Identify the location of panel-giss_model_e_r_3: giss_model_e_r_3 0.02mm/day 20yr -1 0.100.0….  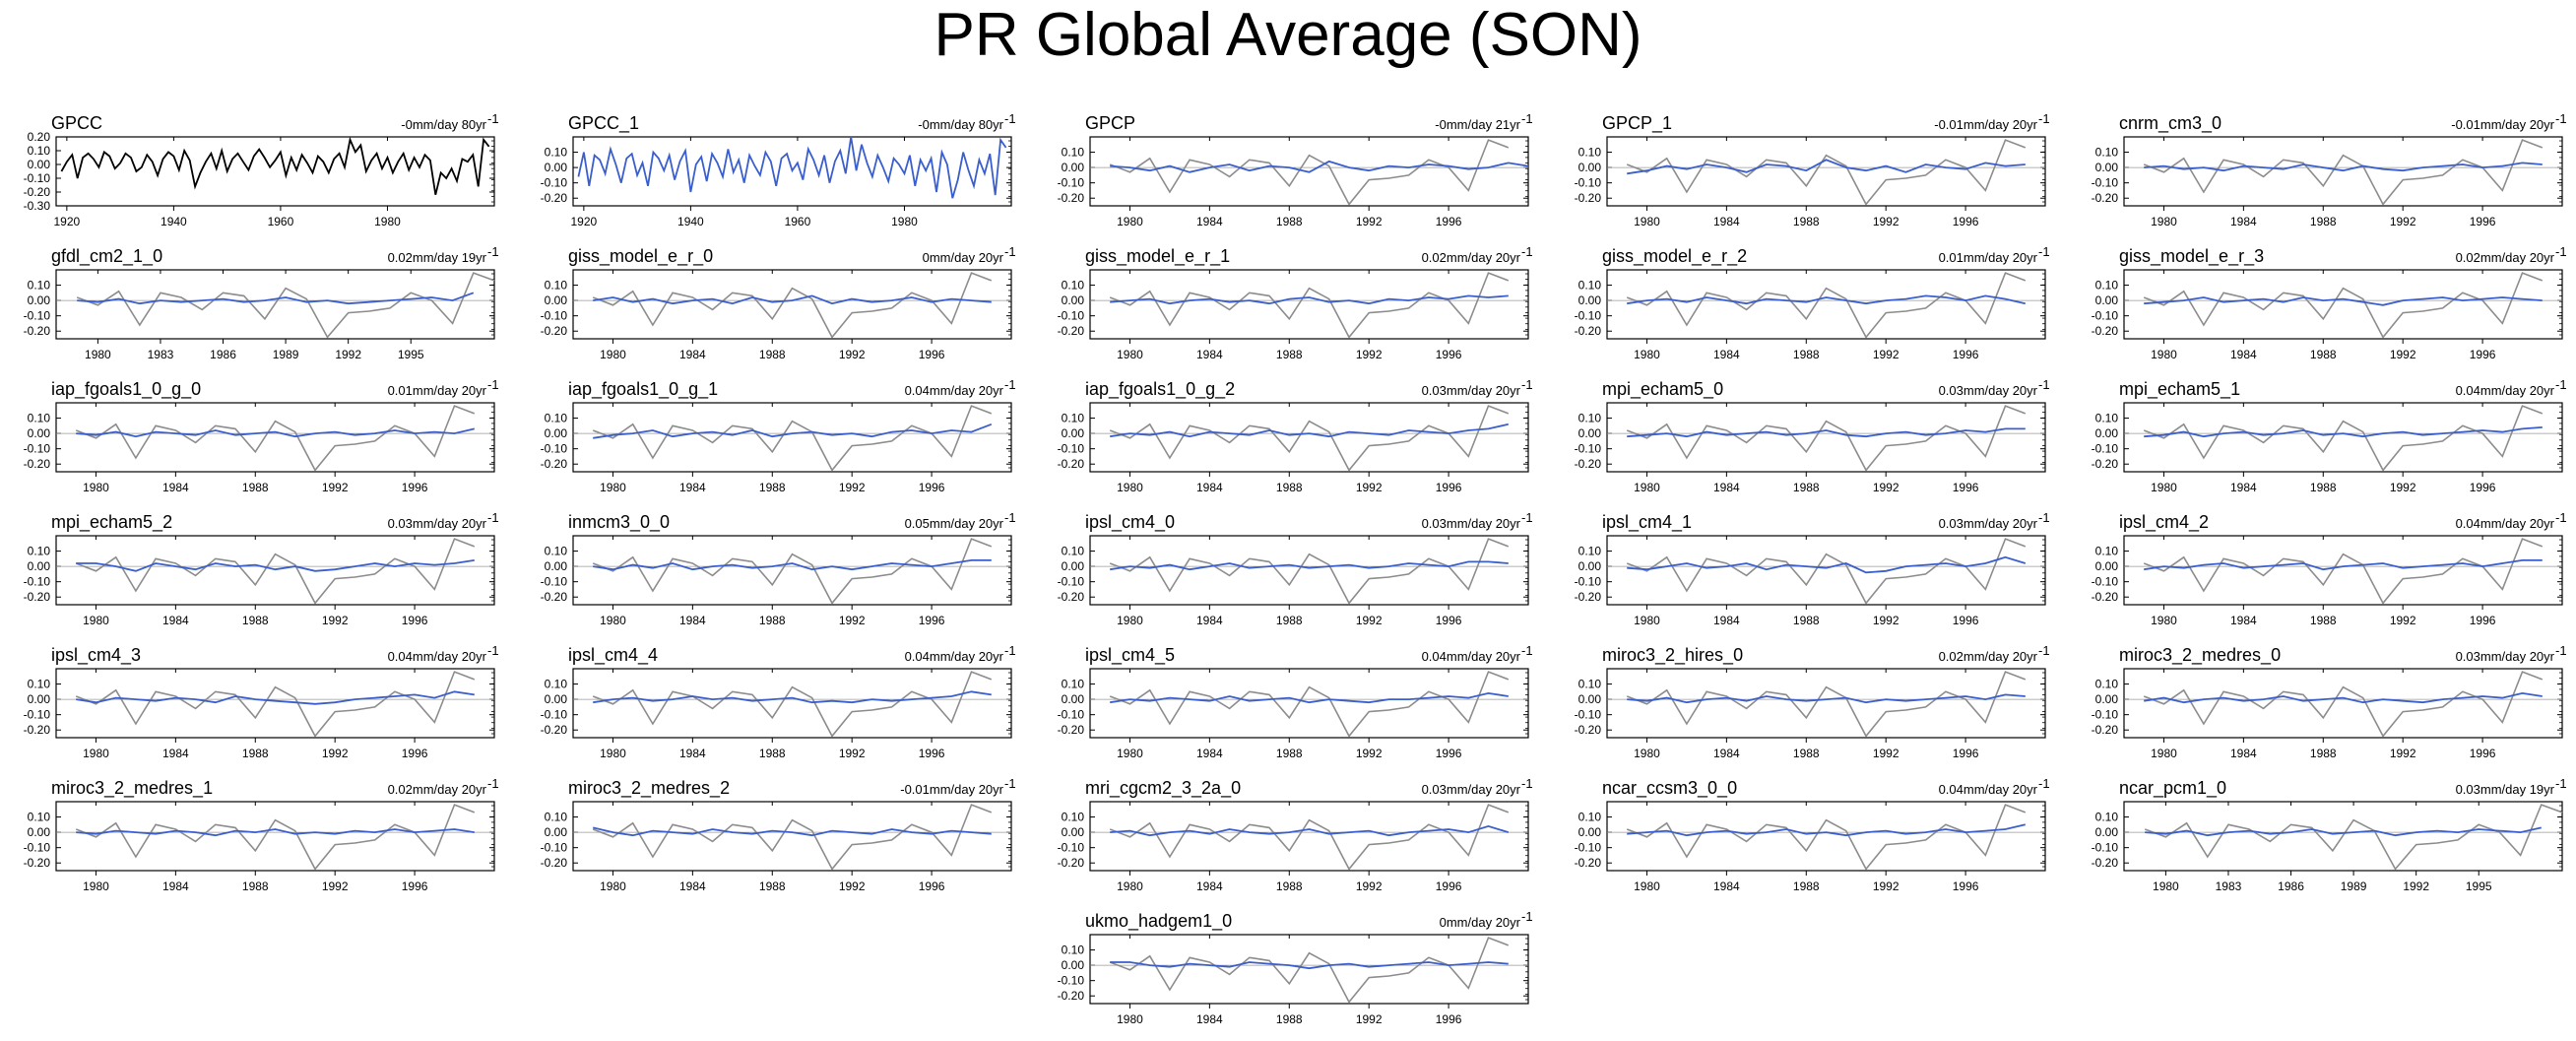
(2329, 302).